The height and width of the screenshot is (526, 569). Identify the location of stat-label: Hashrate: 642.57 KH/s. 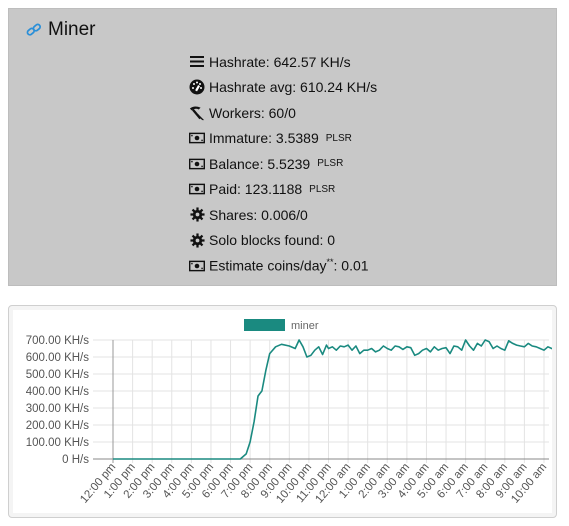
(280, 61).